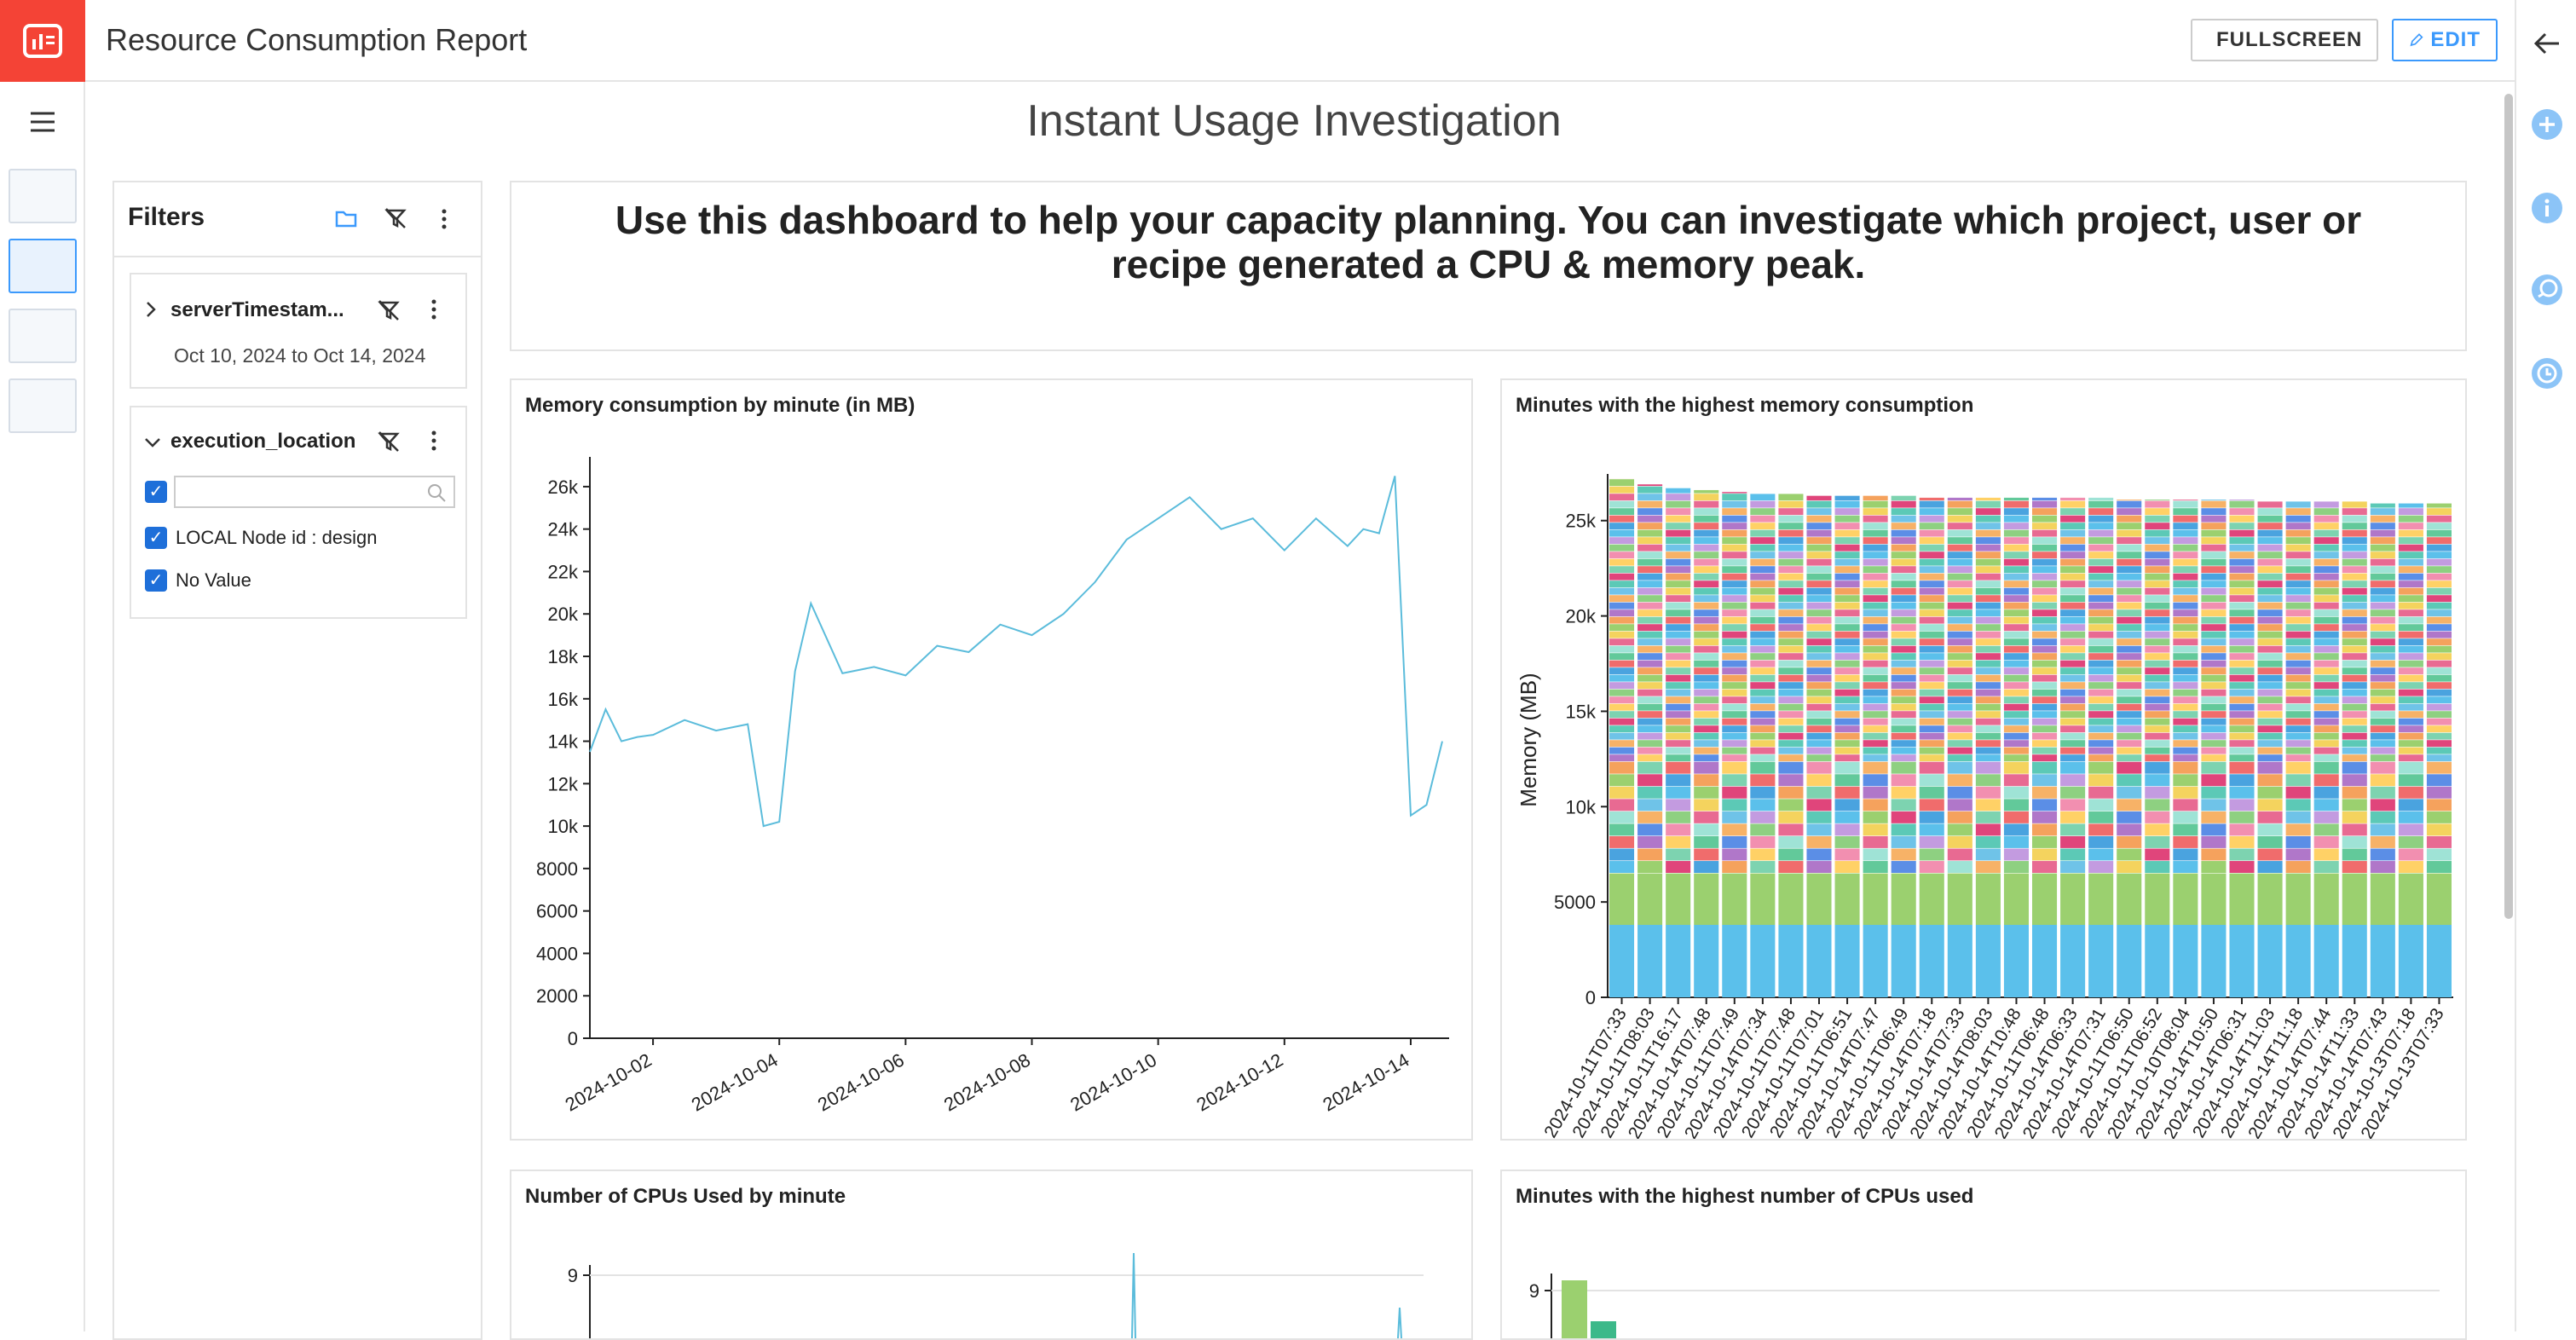  I want to click on filter-search-input, so click(314, 492).